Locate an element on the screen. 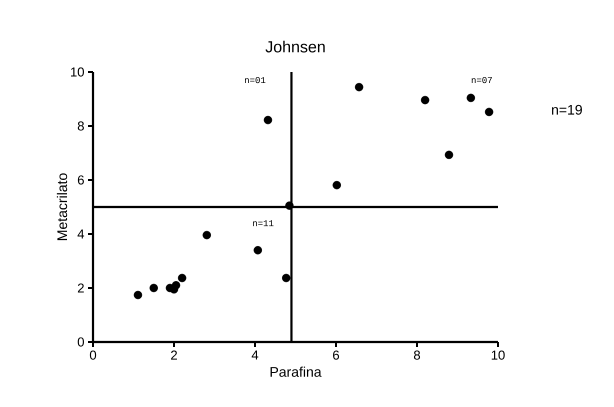 The height and width of the screenshot is (407, 614). chart-title: Johnsen is located at coordinates (295, 46).